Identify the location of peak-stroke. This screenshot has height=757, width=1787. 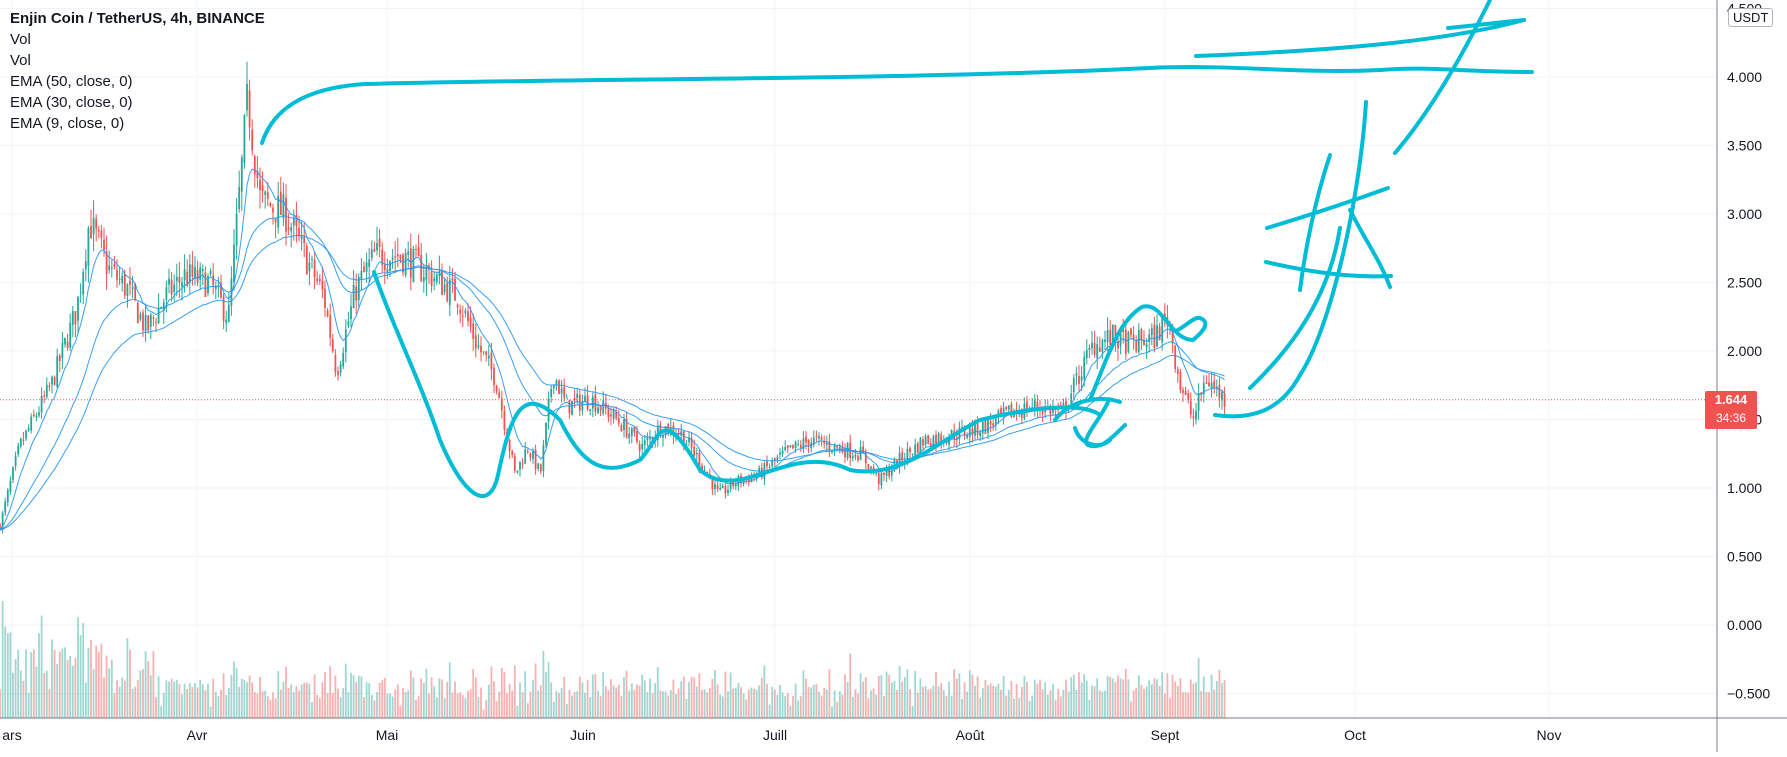
(1148, 353).